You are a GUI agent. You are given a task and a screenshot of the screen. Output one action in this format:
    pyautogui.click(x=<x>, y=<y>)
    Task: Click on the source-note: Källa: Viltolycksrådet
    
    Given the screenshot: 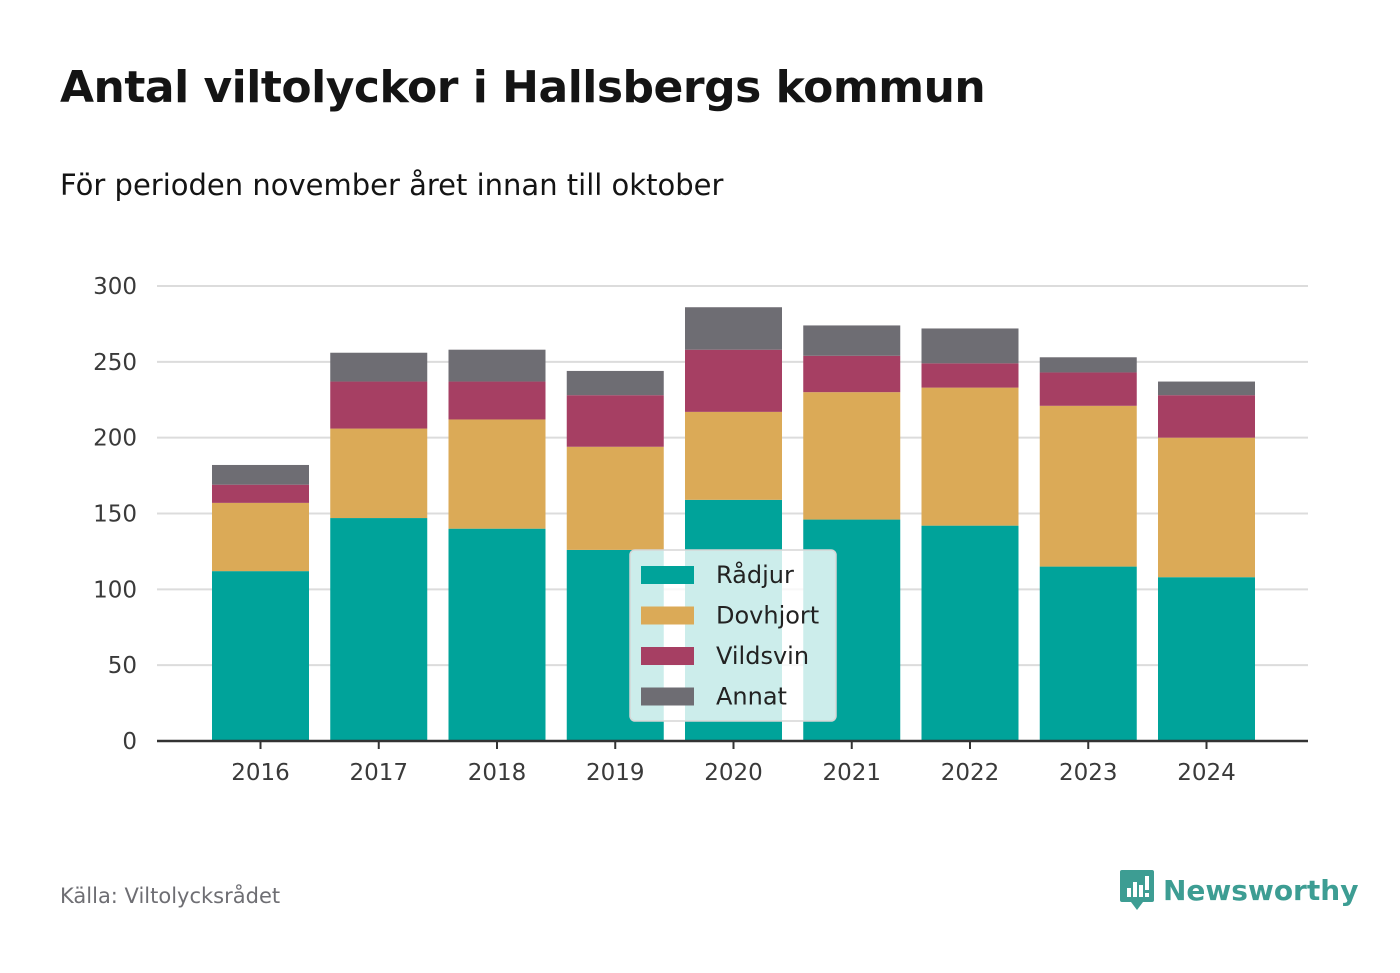 What is the action you would take?
    pyautogui.click(x=170, y=896)
    